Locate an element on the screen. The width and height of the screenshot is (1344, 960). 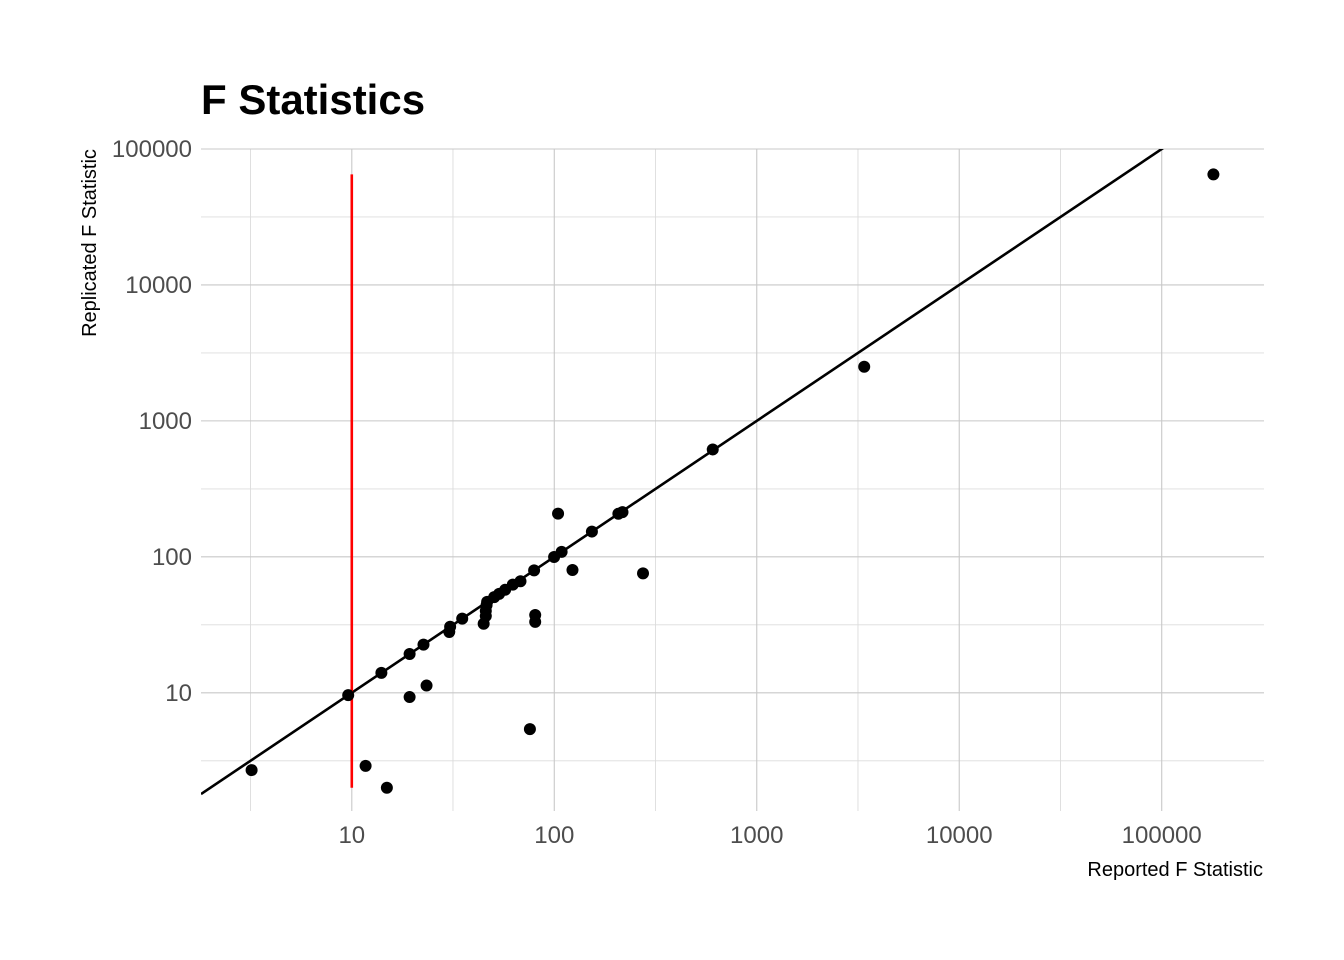
x-axis-title: Reported F Statistic is located at coordinates (1175, 870).